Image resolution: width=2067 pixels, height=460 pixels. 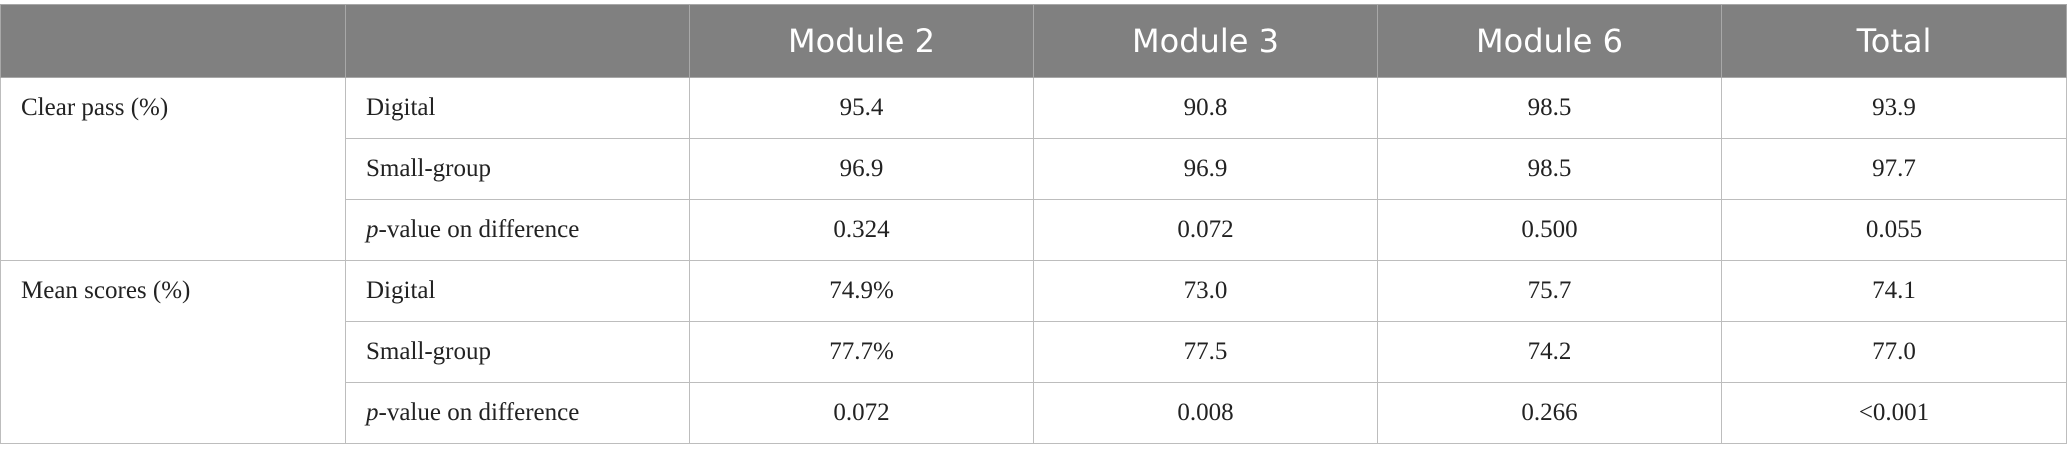 What do you see at coordinates (1205, 413) in the screenshot?
I see `value-cell: 0.008` at bounding box center [1205, 413].